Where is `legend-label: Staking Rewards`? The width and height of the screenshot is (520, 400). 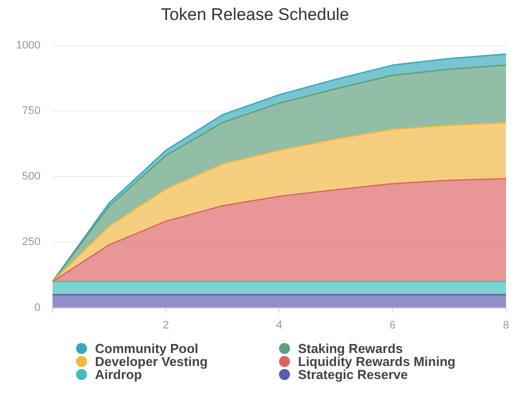
legend-label: Staking Rewards is located at coordinates (350, 348).